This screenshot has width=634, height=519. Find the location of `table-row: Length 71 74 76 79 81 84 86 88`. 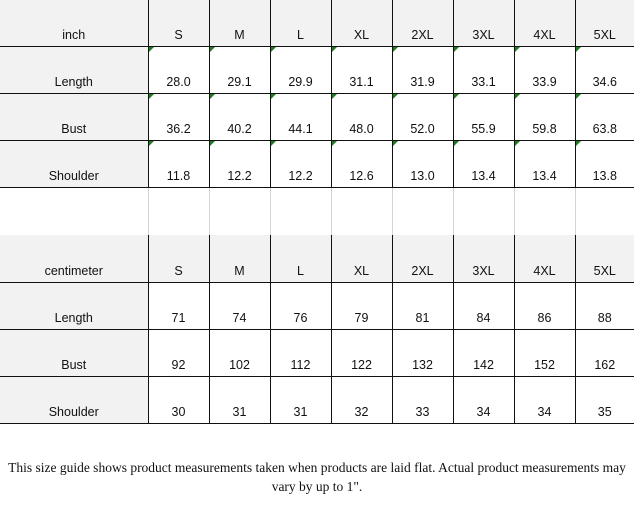

table-row: Length 71 74 76 79 81 84 86 88 is located at coordinates (317, 305).